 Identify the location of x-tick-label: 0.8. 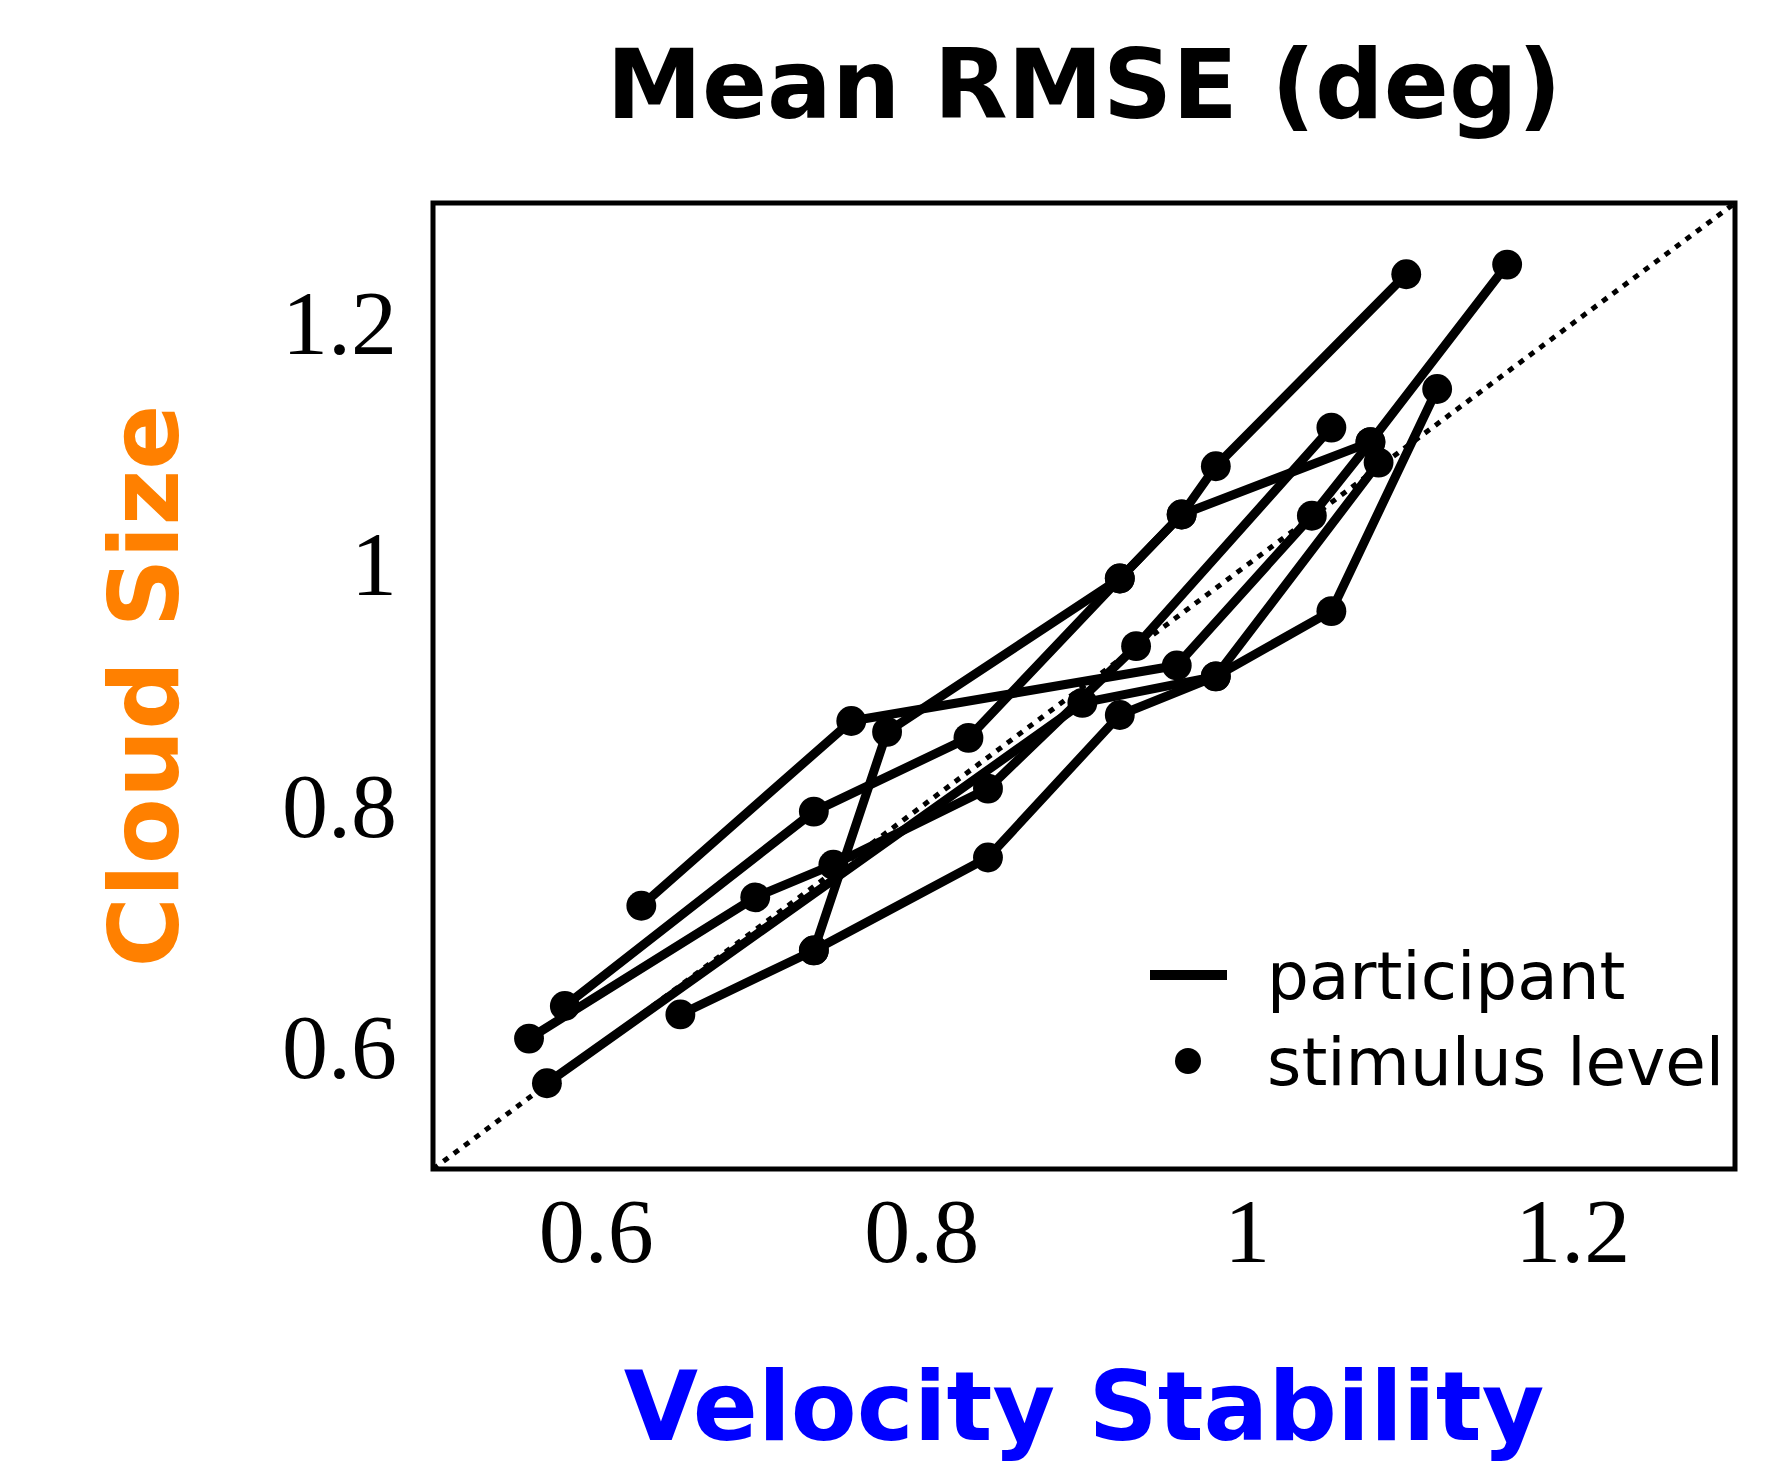
(922, 1231).